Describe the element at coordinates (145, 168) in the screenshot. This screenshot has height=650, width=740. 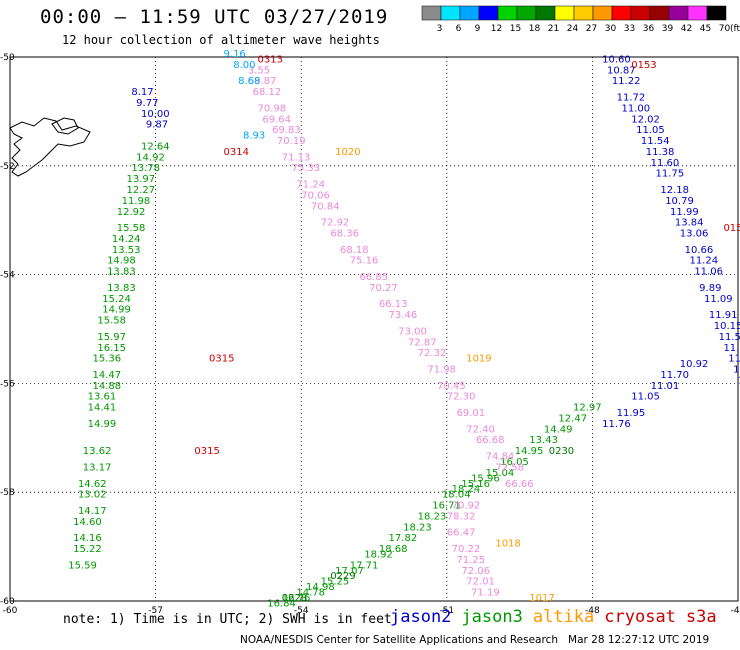
I see `data-label-jason3: 13.78` at that location.